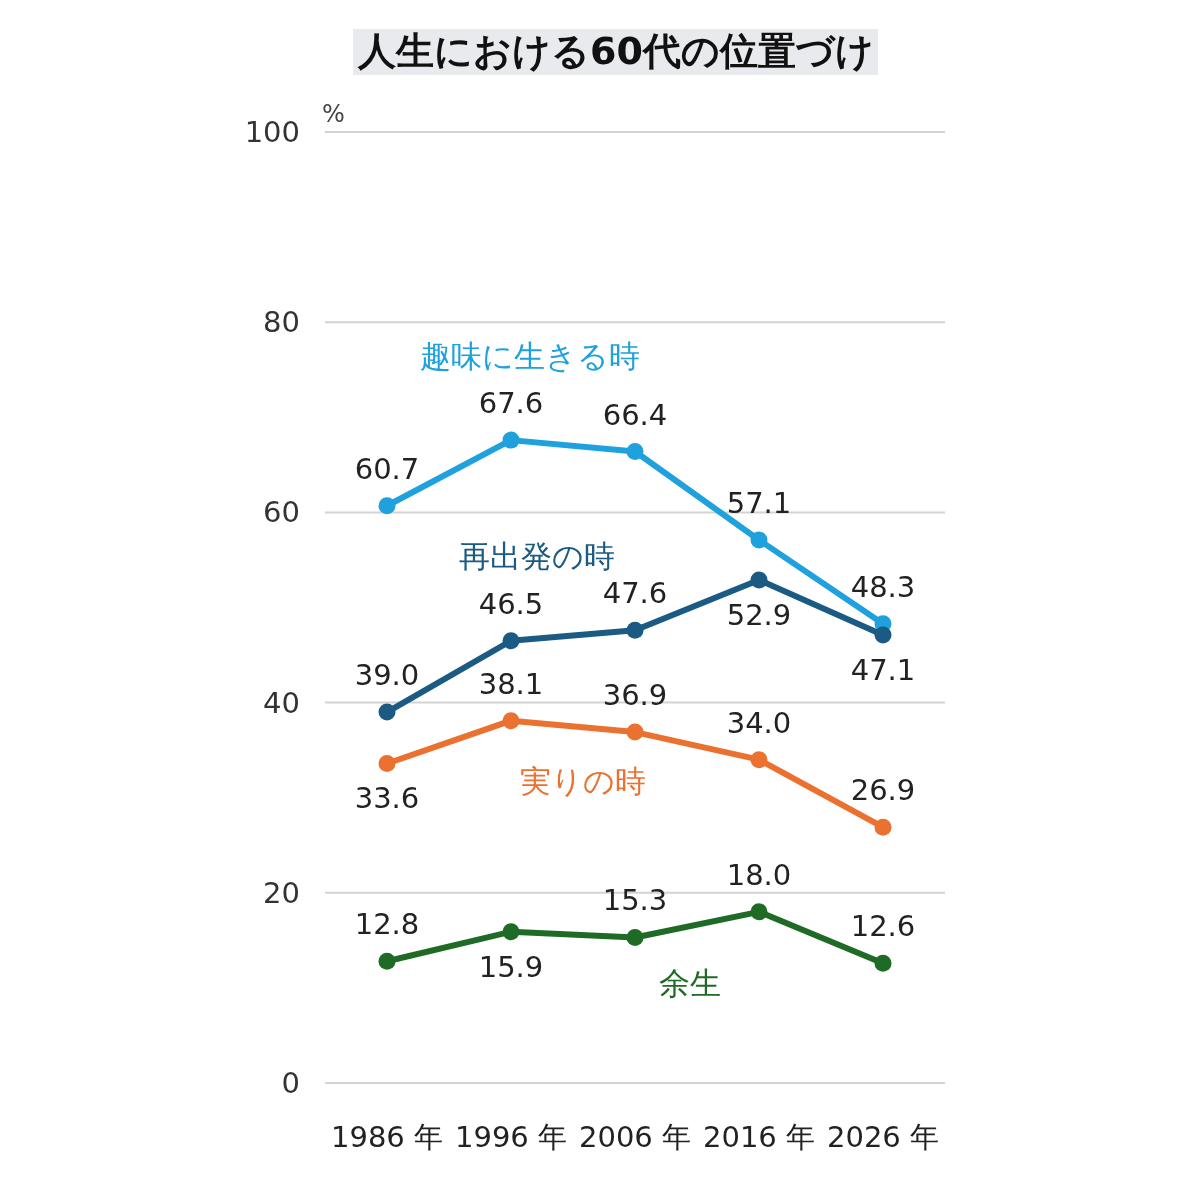 This screenshot has width=1200, height=1178. I want to click on data-label: 38.1, so click(511, 683).